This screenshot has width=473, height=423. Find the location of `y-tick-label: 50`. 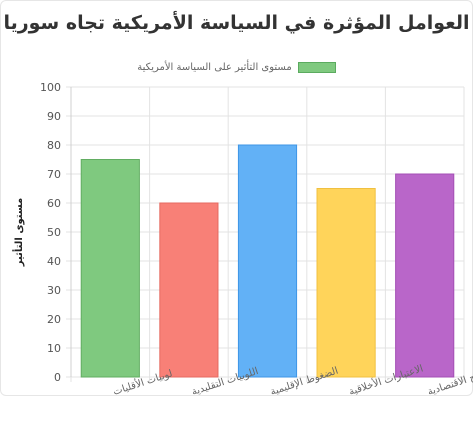

y-tick-label: 50 is located at coordinates (54, 232).